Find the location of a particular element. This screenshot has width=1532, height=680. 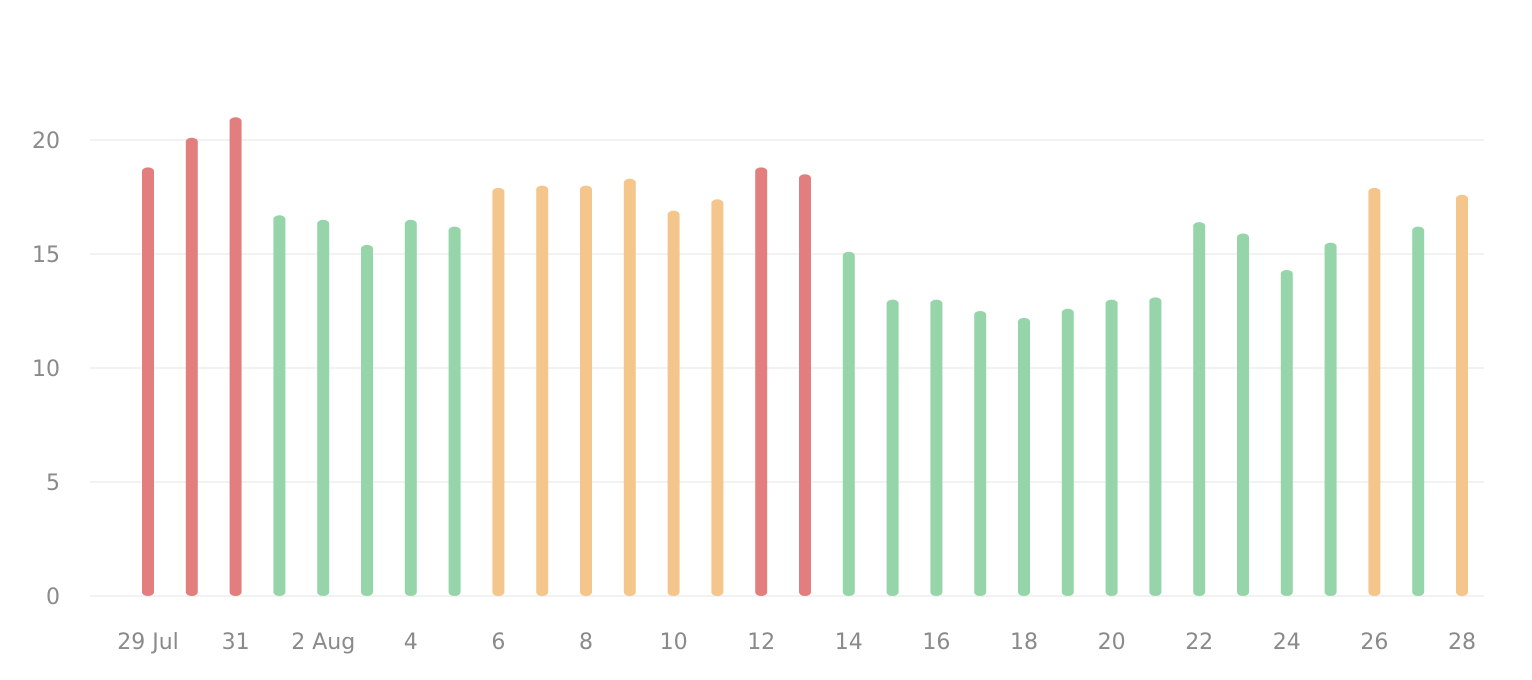

bar-19-aug is located at coordinates (1067, 452).